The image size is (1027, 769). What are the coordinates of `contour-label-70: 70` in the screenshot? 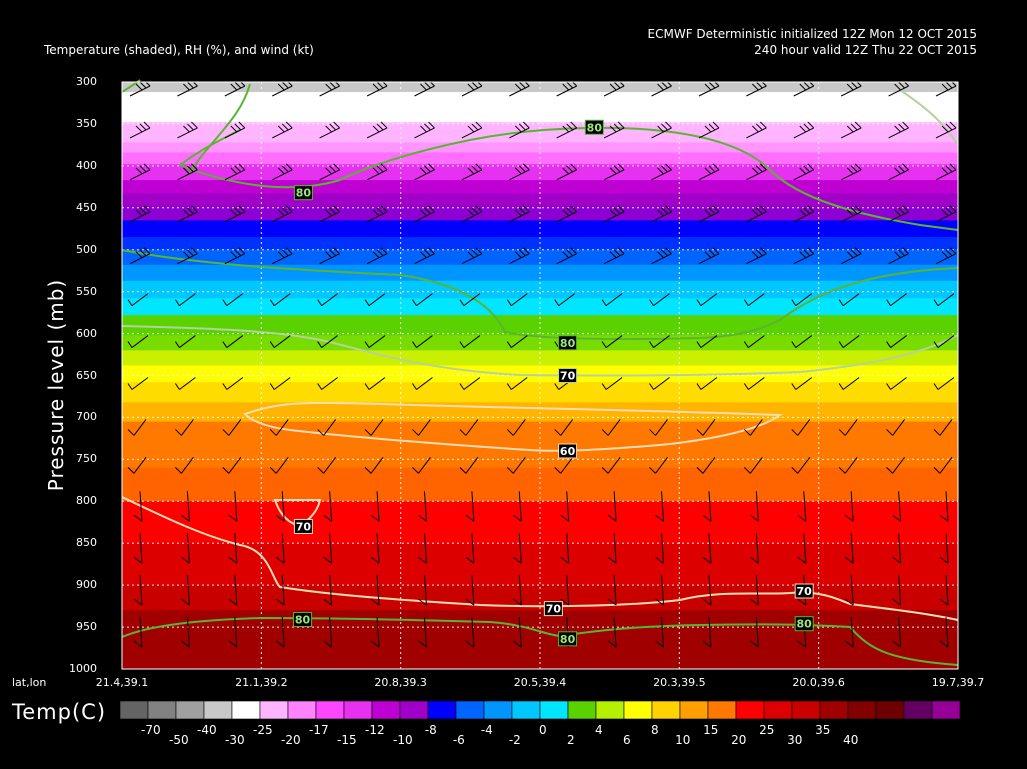 It's located at (804, 591).